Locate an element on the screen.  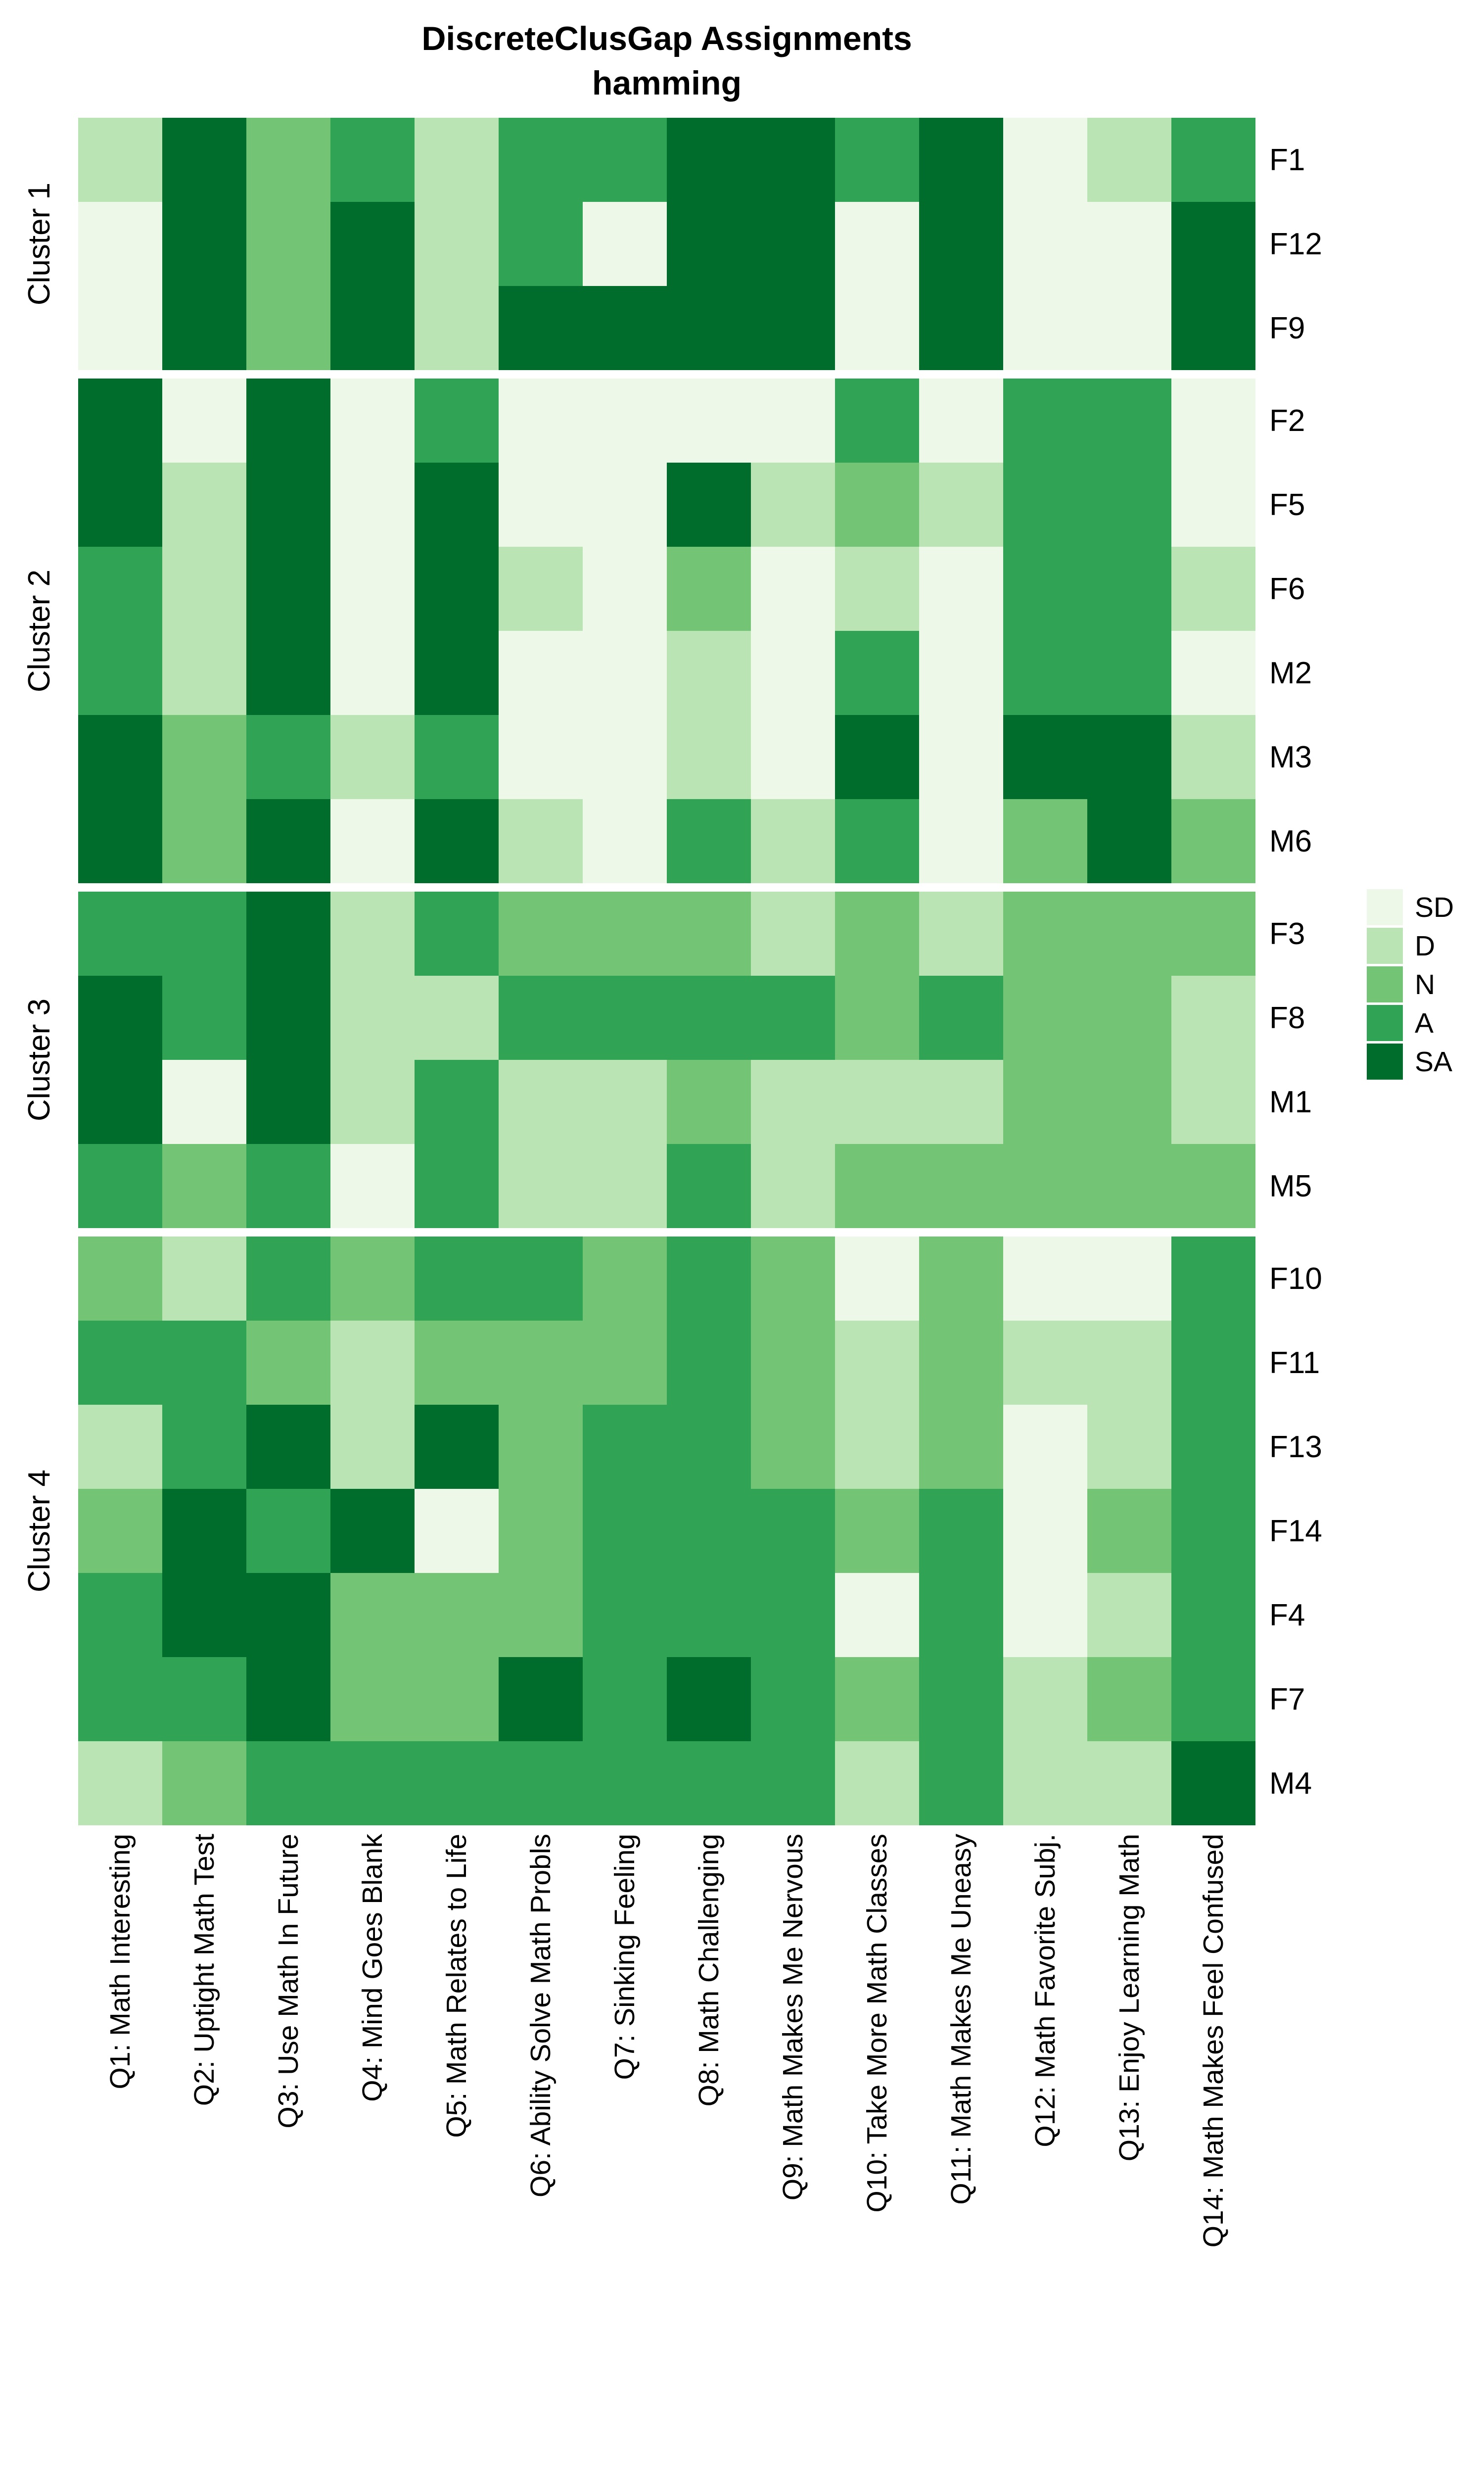
x-axis-label-text: Q9: Math Makes Me Nervous is located at coordinates (793, 2018).